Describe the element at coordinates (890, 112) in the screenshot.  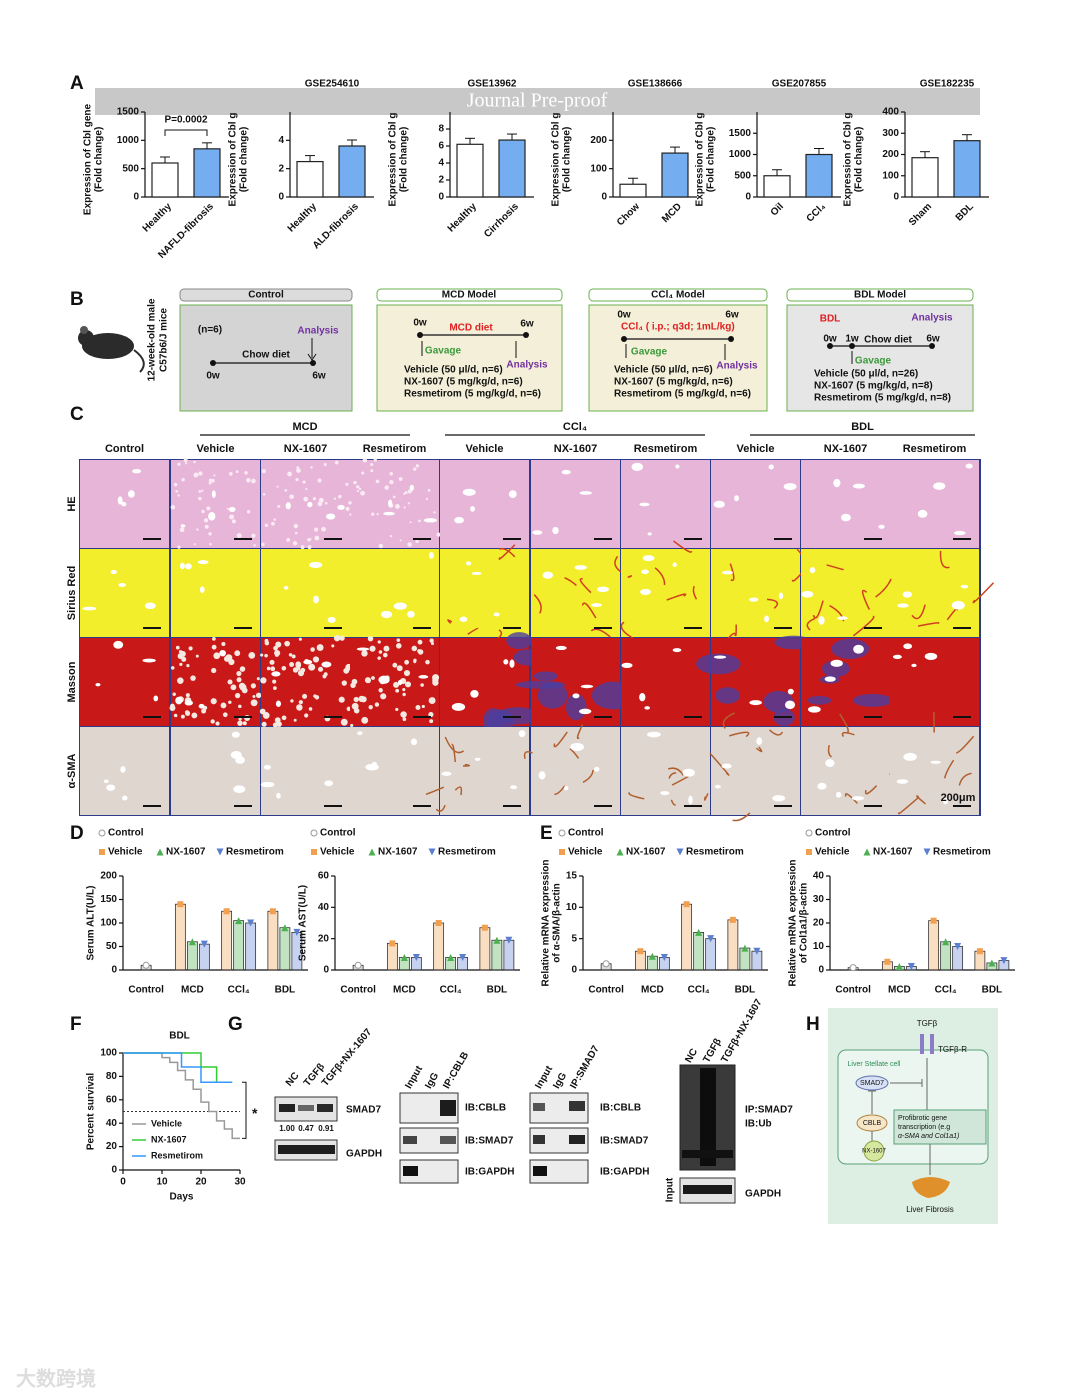
I see `y-tick-label: 400` at that location.